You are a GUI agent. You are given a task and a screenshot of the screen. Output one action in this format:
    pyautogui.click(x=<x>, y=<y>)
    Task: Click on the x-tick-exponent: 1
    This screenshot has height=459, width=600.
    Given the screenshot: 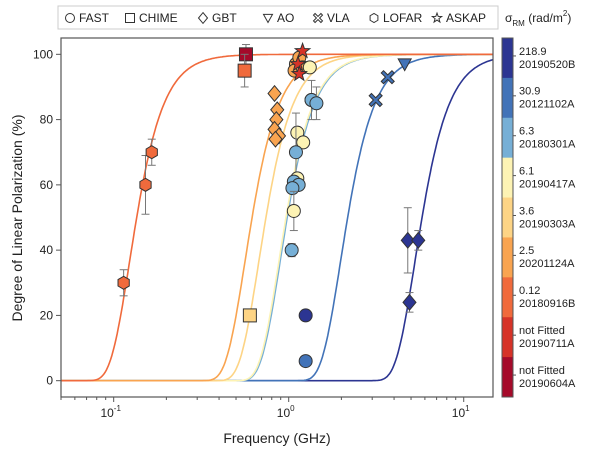 What is the action you would take?
    pyautogui.click(x=467, y=408)
    